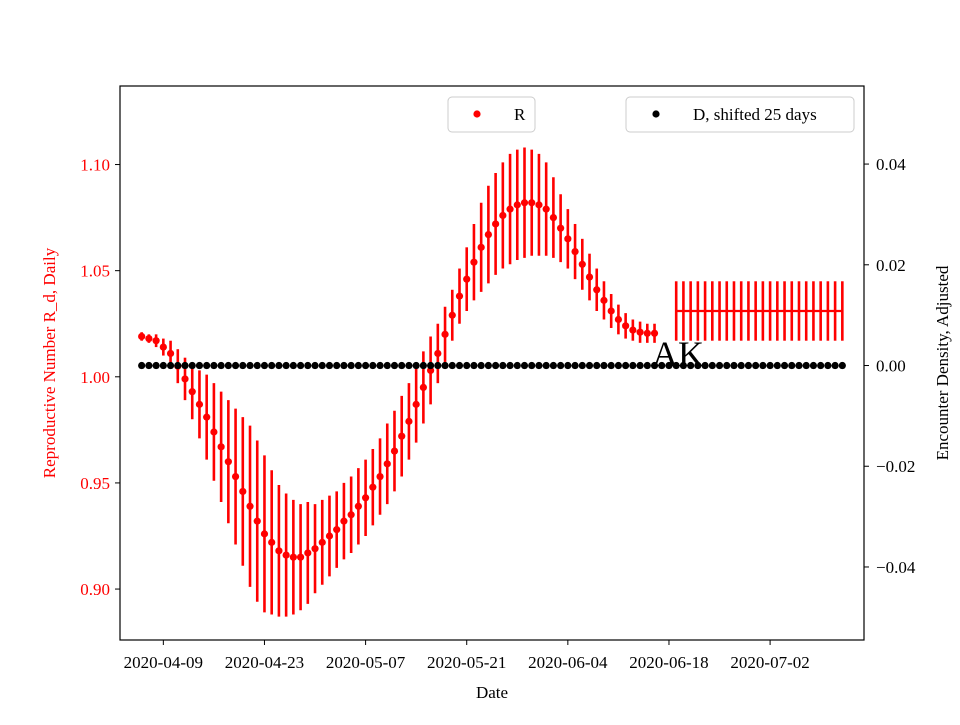  What do you see at coordinates (100, 377) in the screenshot?
I see `left-axis-ticks: 0.90 0.95 1.00 1.05 1.10` at bounding box center [100, 377].